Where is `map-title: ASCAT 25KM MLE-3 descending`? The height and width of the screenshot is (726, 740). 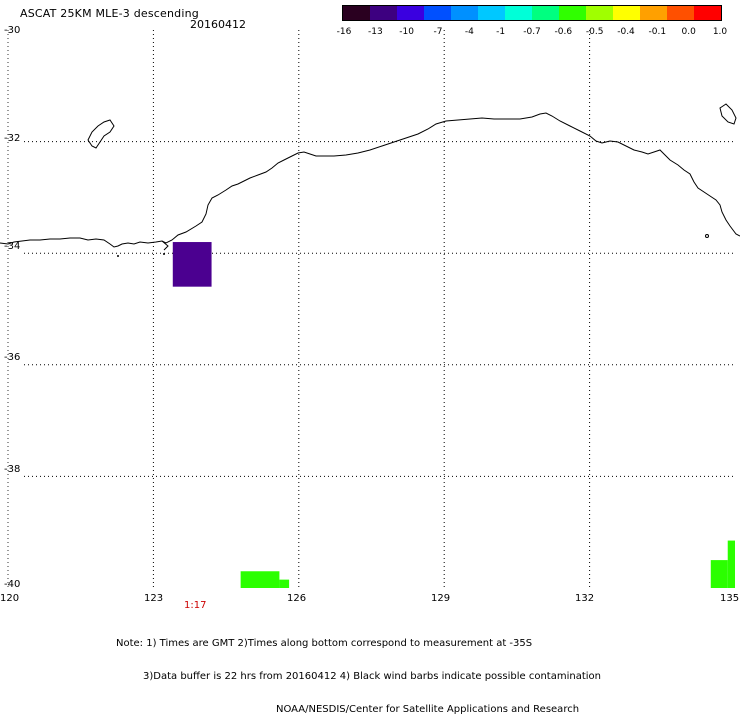 map-title: ASCAT 25KM MLE-3 descending is located at coordinates (109, 13).